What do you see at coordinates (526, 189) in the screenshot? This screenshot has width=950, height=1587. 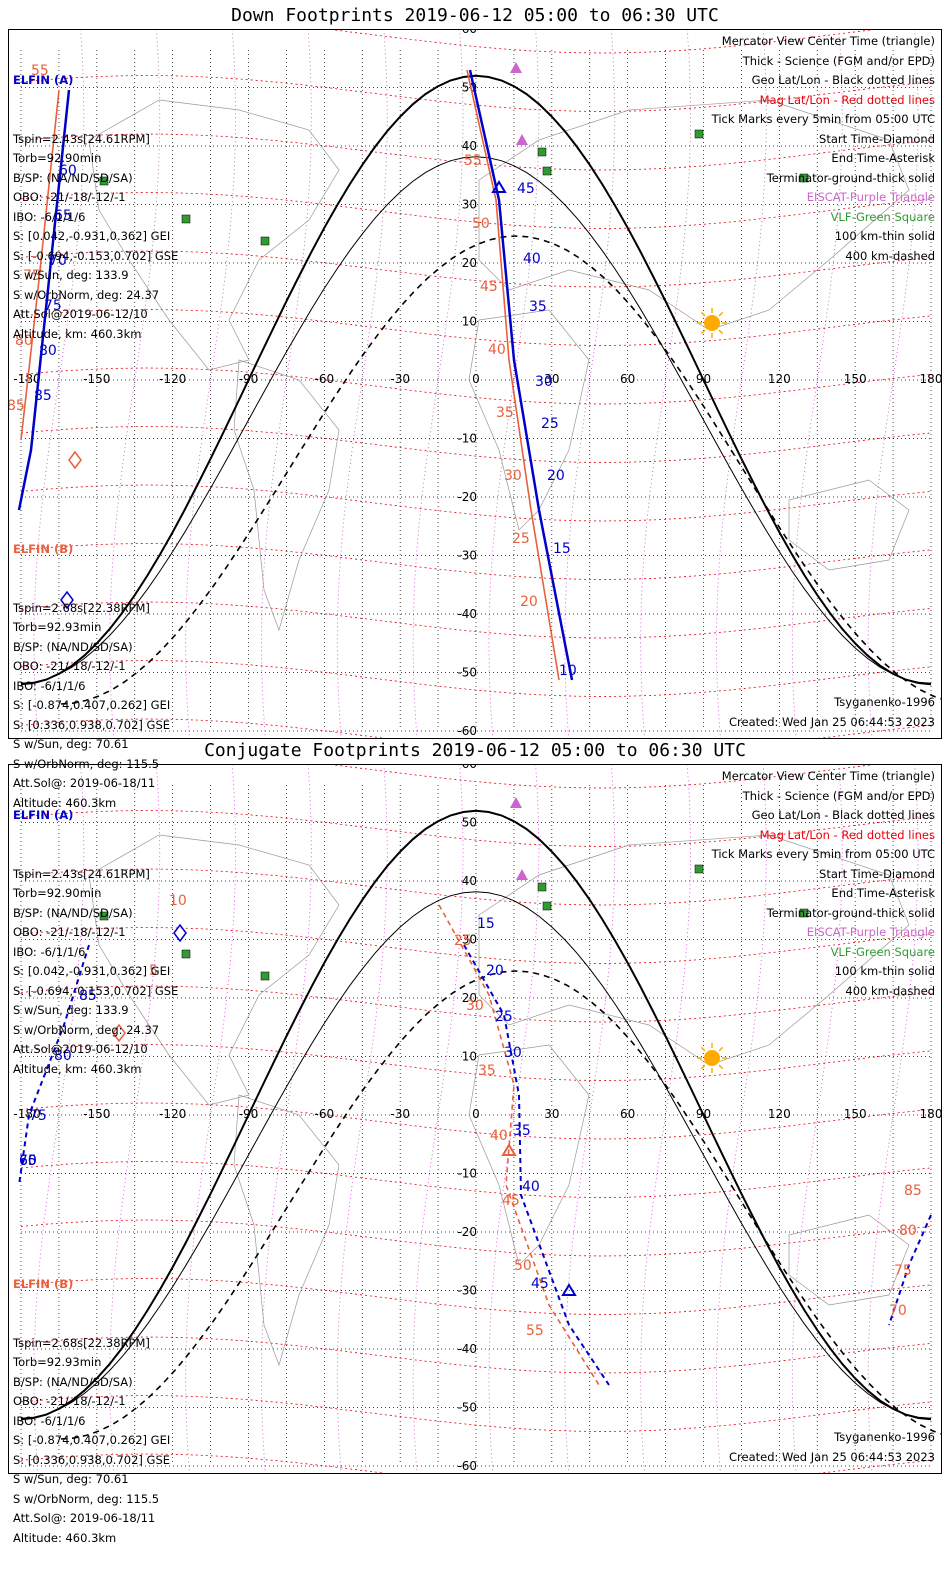 I see `track-tick-label: 45` at bounding box center [526, 189].